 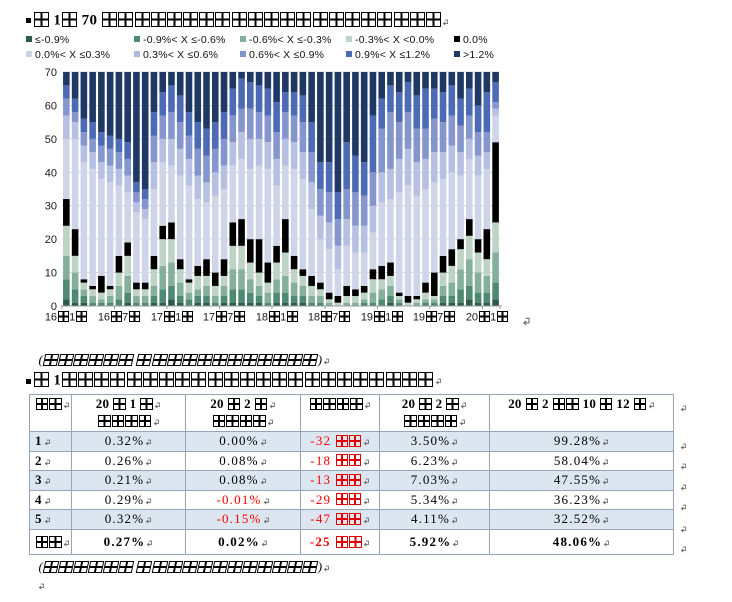 What do you see at coordinates (51, 240) in the screenshot?
I see `svg-text: 20` at bounding box center [51, 240].